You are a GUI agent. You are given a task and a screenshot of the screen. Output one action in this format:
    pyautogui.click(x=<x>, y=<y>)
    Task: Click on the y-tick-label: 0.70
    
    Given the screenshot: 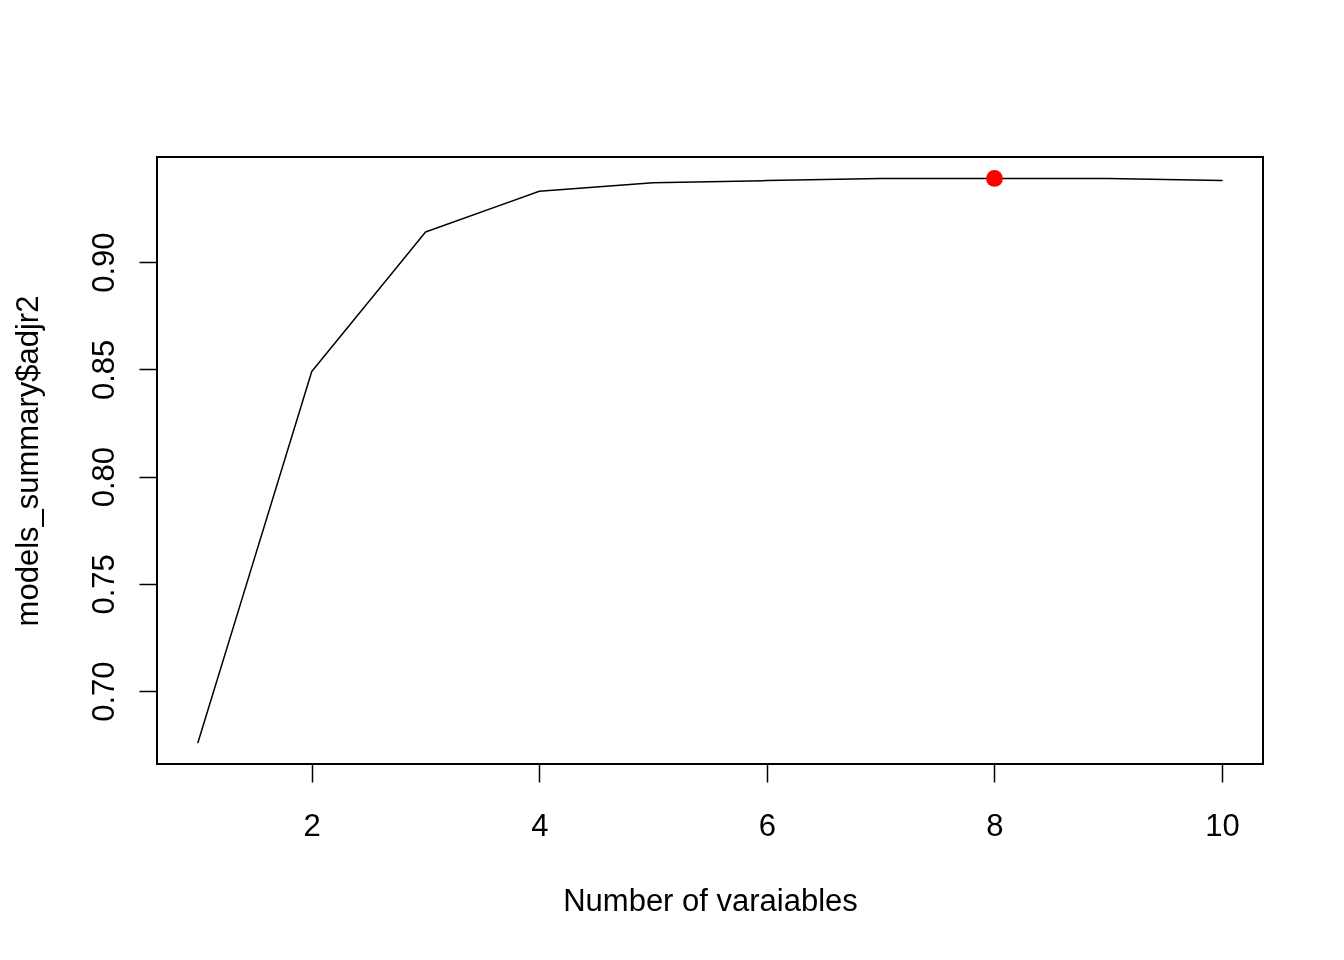 What is the action you would take?
    pyautogui.click(x=103, y=691)
    